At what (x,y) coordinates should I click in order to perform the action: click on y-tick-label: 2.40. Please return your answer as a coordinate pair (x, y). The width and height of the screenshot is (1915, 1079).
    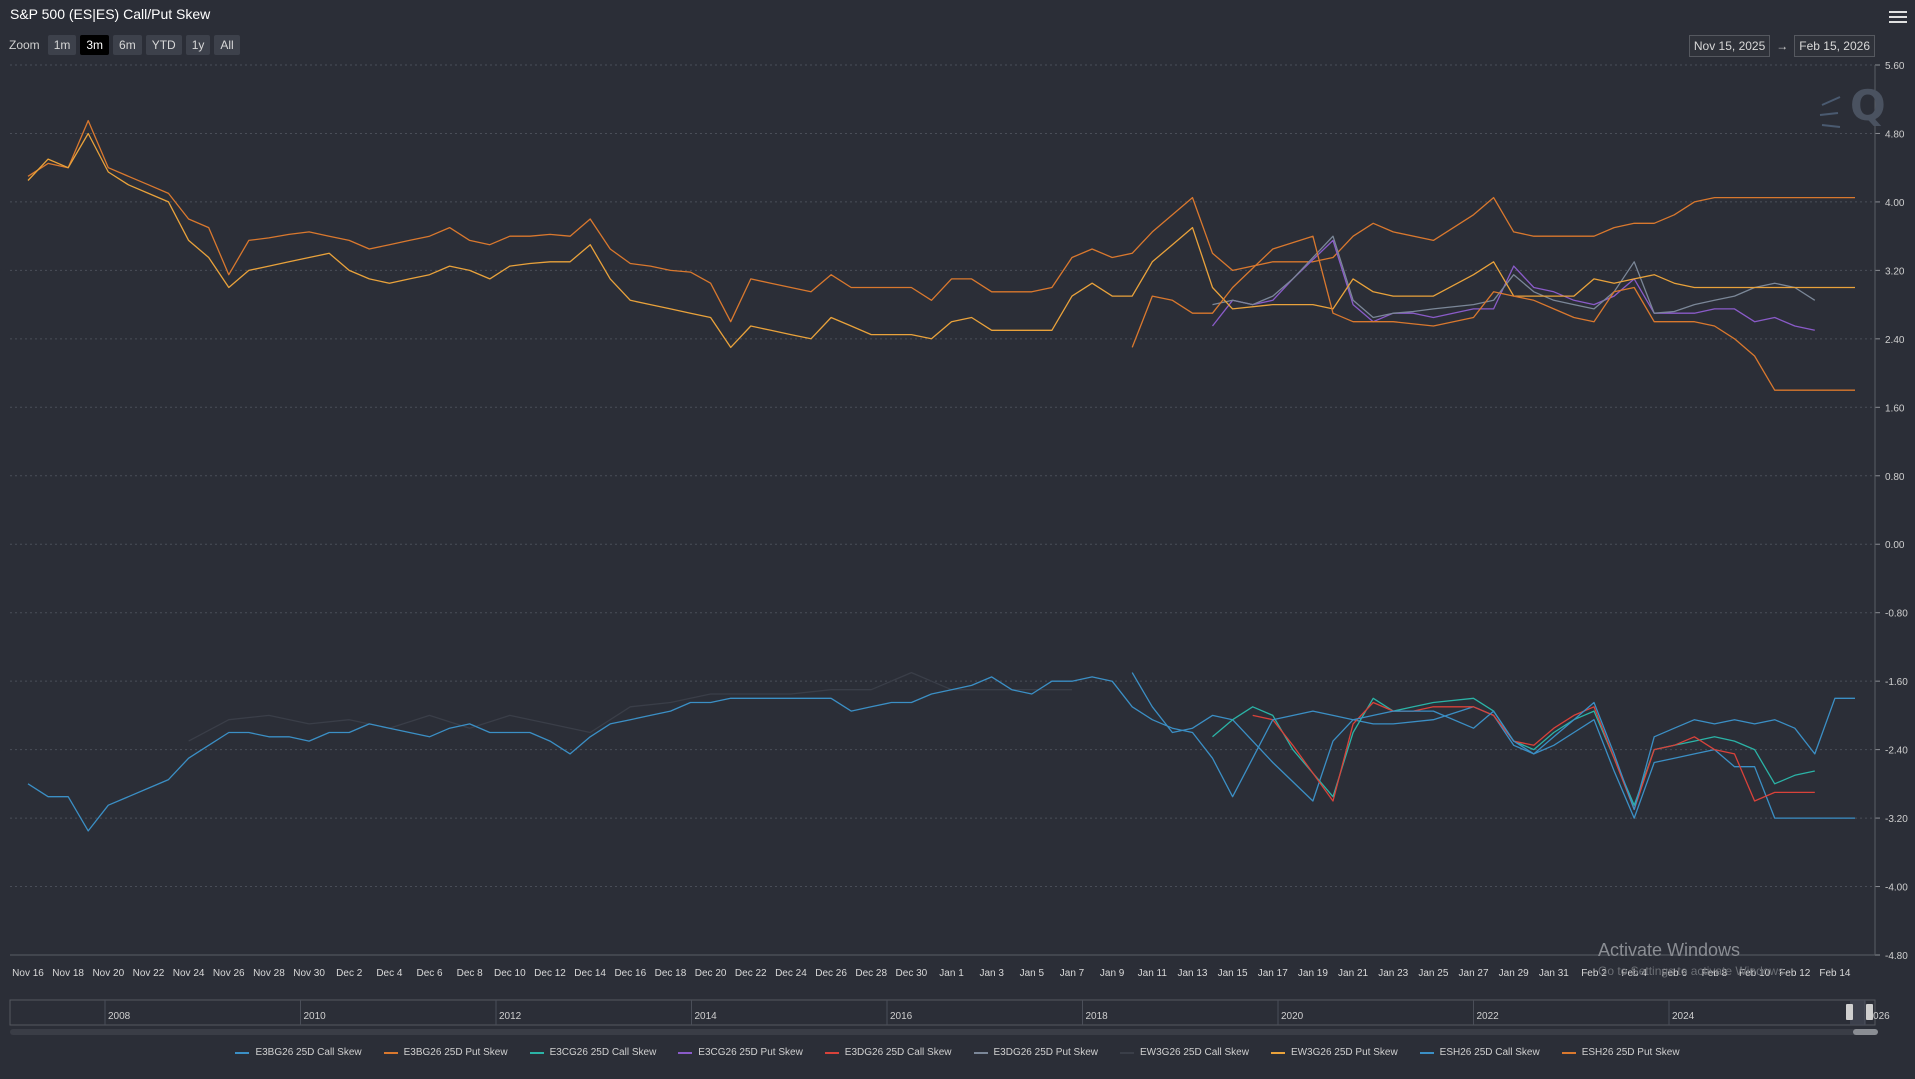
    Looking at the image, I should click on (1895, 340).